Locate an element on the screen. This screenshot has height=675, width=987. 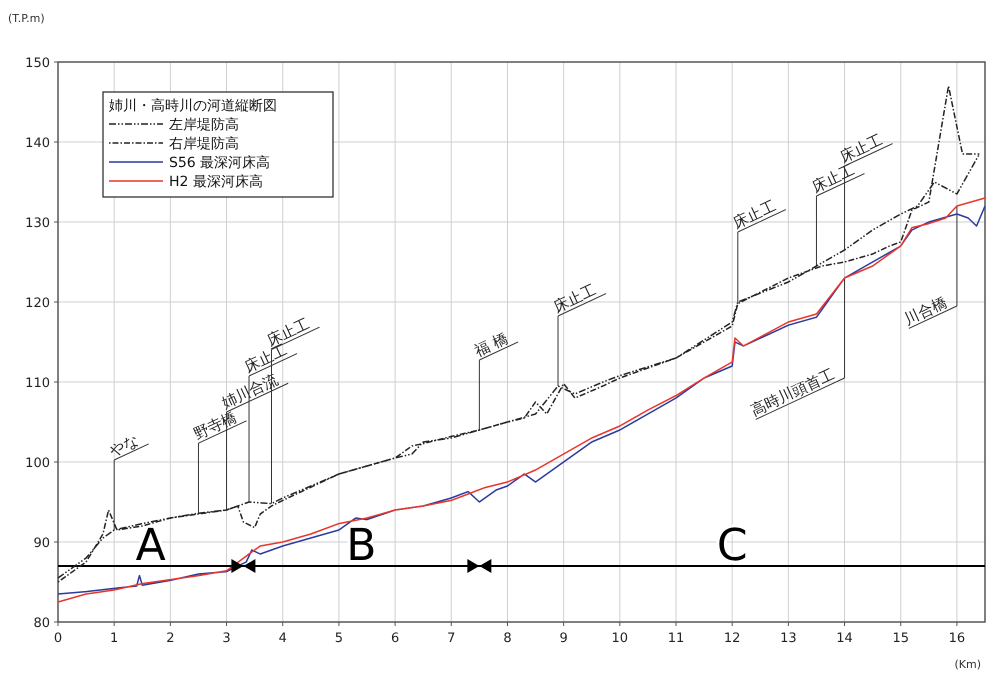
y-tick-label: 120 is located at coordinates (37, 303).